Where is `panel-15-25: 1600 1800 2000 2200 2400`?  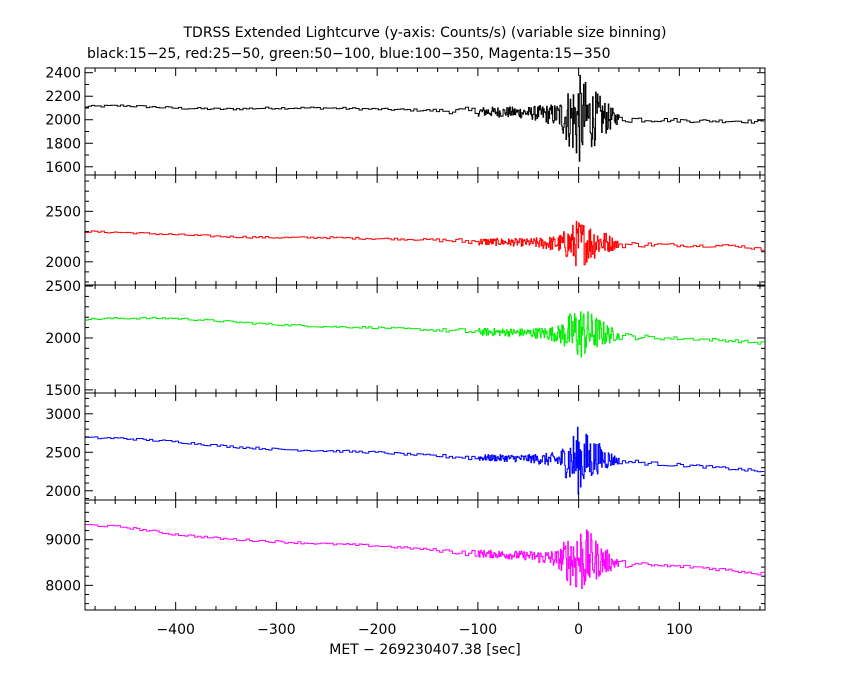
panel-15-25: 1600 1800 2000 2200 2400 is located at coordinates (405, 121).